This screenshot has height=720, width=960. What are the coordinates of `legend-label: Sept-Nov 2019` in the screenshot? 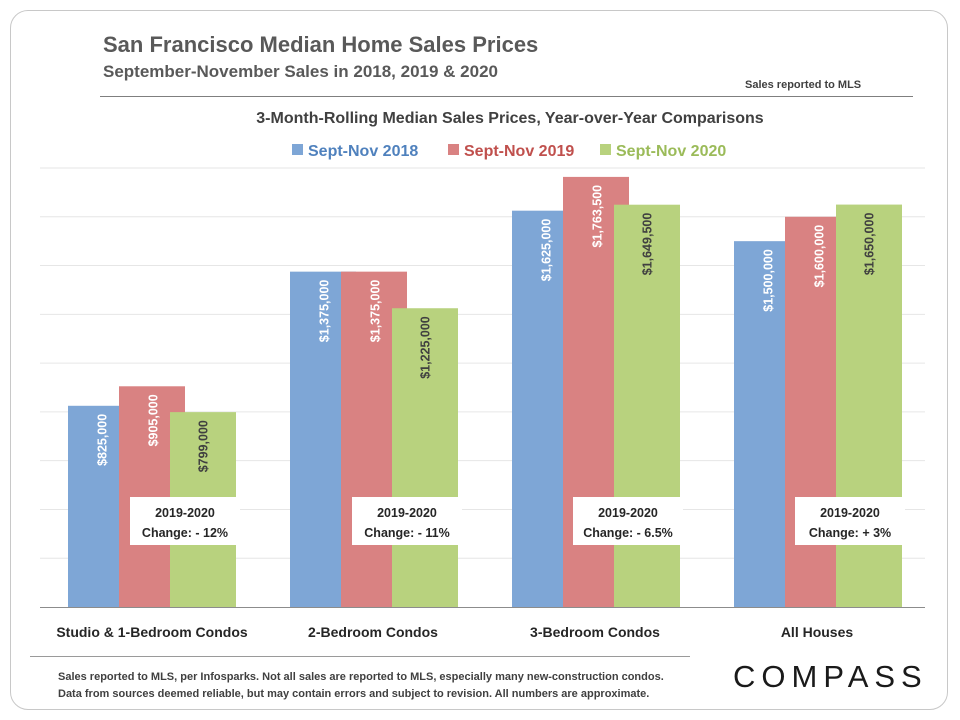 It's located at (519, 151).